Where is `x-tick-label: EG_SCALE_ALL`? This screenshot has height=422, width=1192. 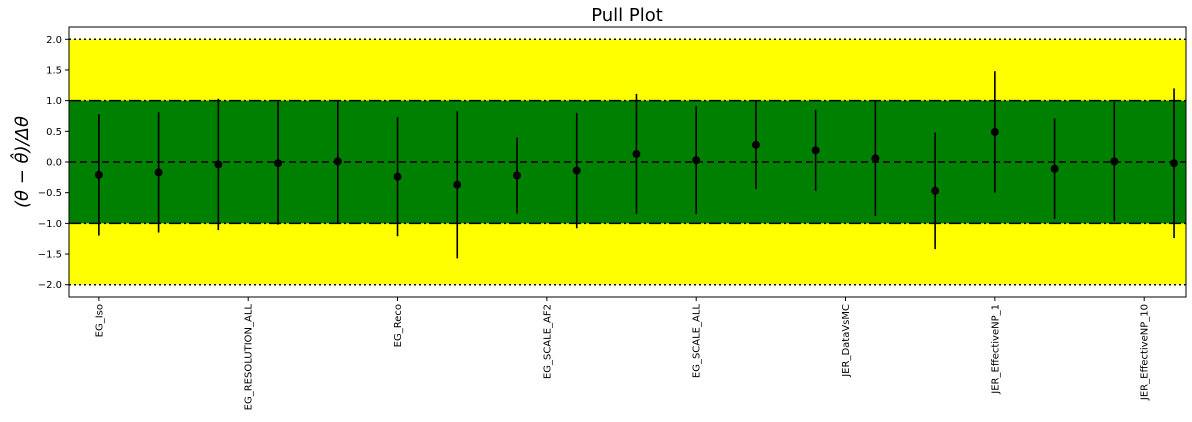
x-tick-label: EG_SCALE_ALL is located at coordinates (697, 341).